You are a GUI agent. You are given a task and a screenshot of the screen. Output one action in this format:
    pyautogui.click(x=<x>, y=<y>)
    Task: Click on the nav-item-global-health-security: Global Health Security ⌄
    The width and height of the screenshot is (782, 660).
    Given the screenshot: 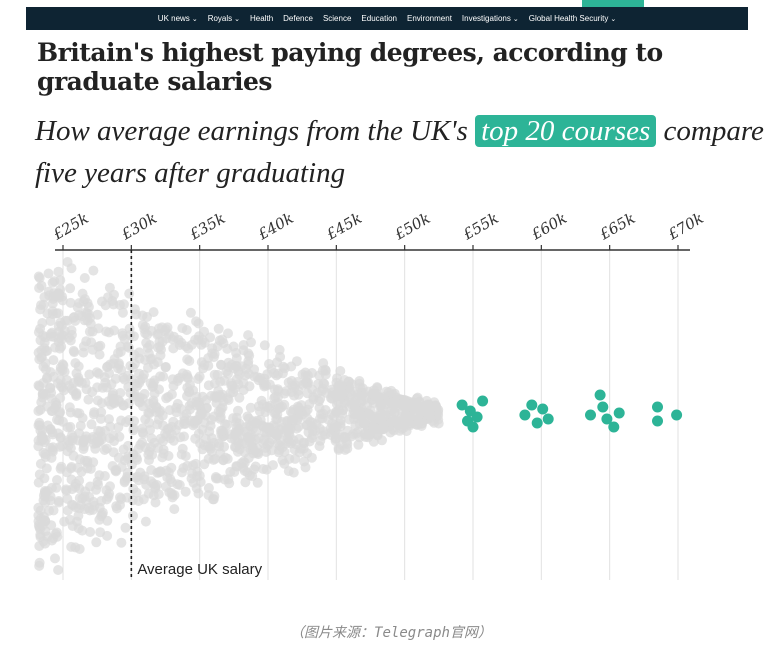 What is the action you would take?
    pyautogui.click(x=572, y=18)
    